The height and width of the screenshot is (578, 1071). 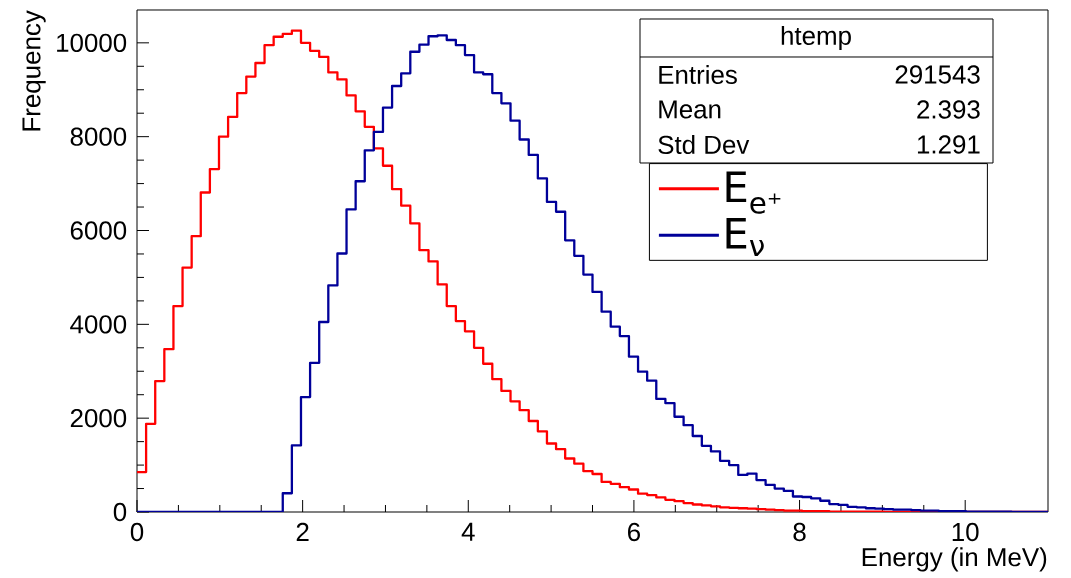 I want to click on annotation: 291543, so click(x=937, y=74).